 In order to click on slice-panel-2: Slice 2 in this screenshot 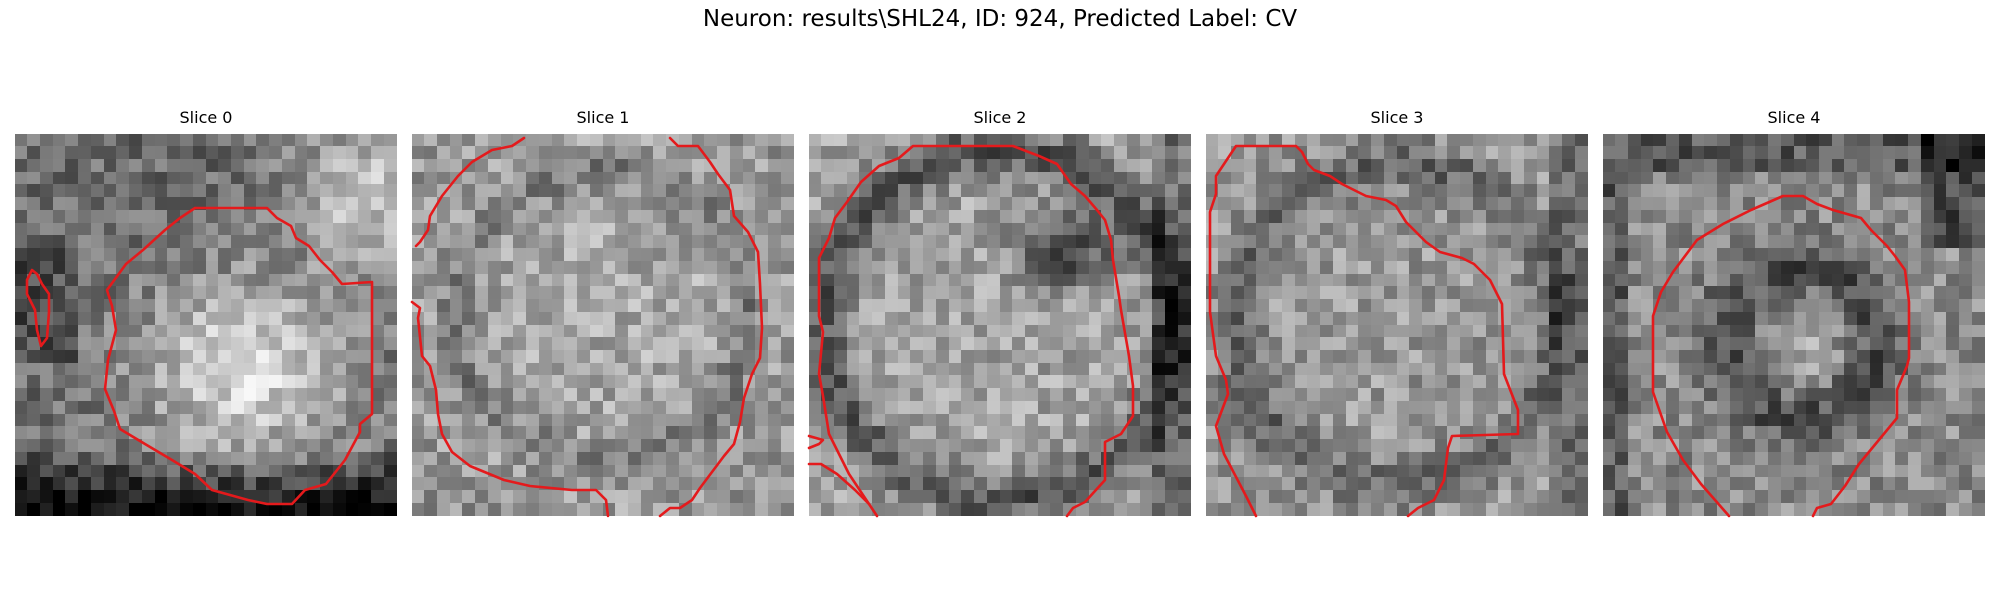, I will do `click(999, 313)`.